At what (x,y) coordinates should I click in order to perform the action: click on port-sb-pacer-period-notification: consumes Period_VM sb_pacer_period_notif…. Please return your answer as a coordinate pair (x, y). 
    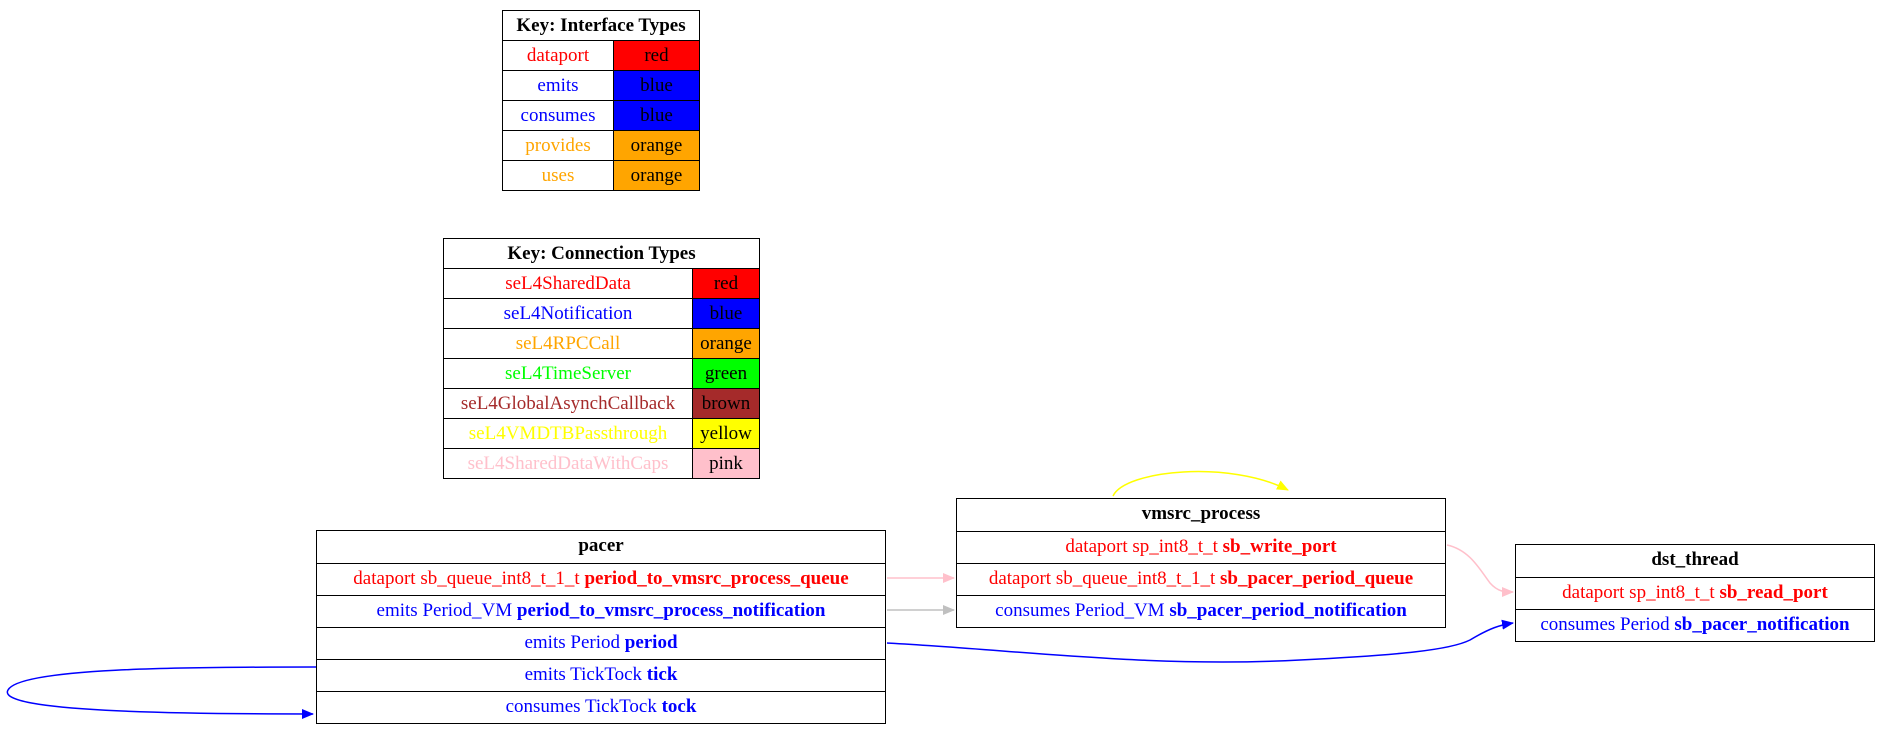
    Looking at the image, I should click on (1201, 611).